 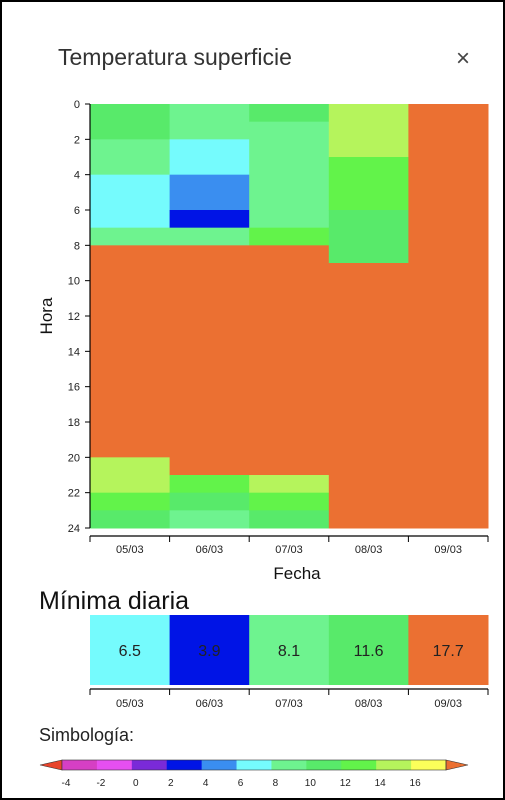 I want to click on y-axis-label: Hora, so click(x=46, y=315).